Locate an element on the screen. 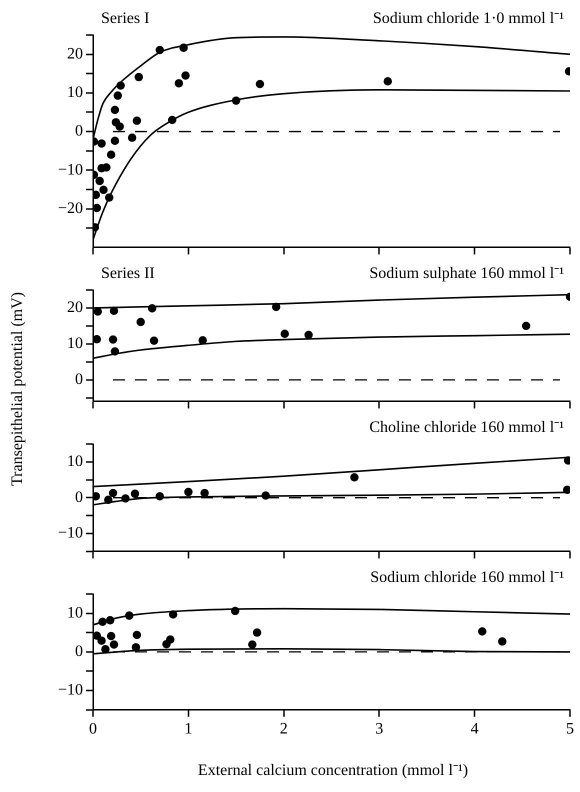  text: Series I is located at coordinates (125, 19).